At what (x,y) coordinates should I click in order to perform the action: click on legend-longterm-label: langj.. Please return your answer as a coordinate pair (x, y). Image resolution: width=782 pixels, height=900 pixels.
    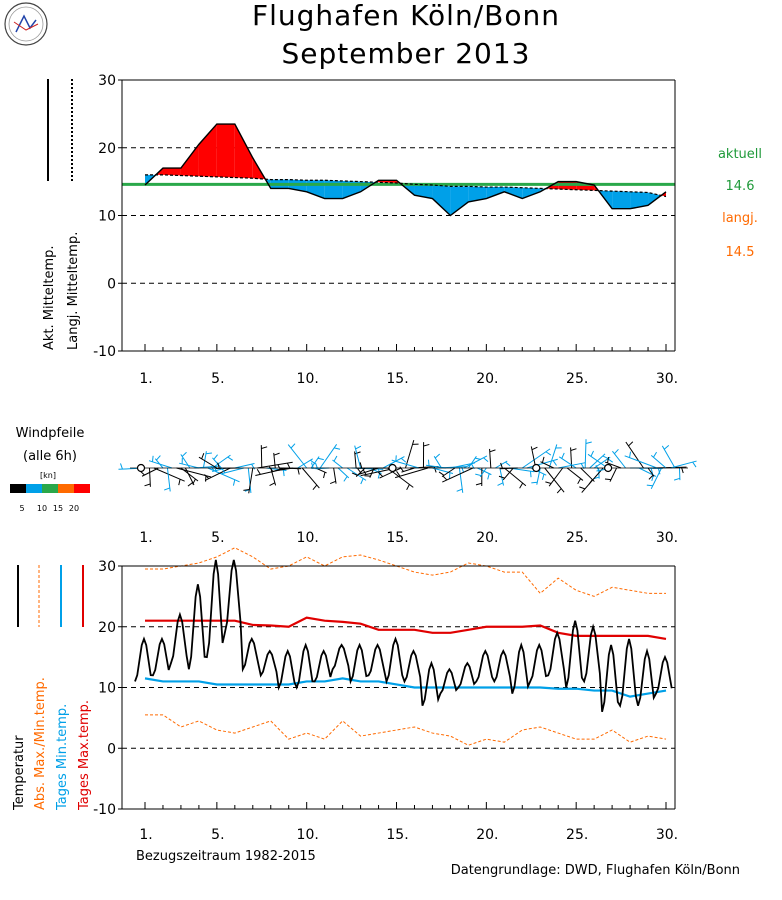
    Looking at the image, I should click on (740, 218).